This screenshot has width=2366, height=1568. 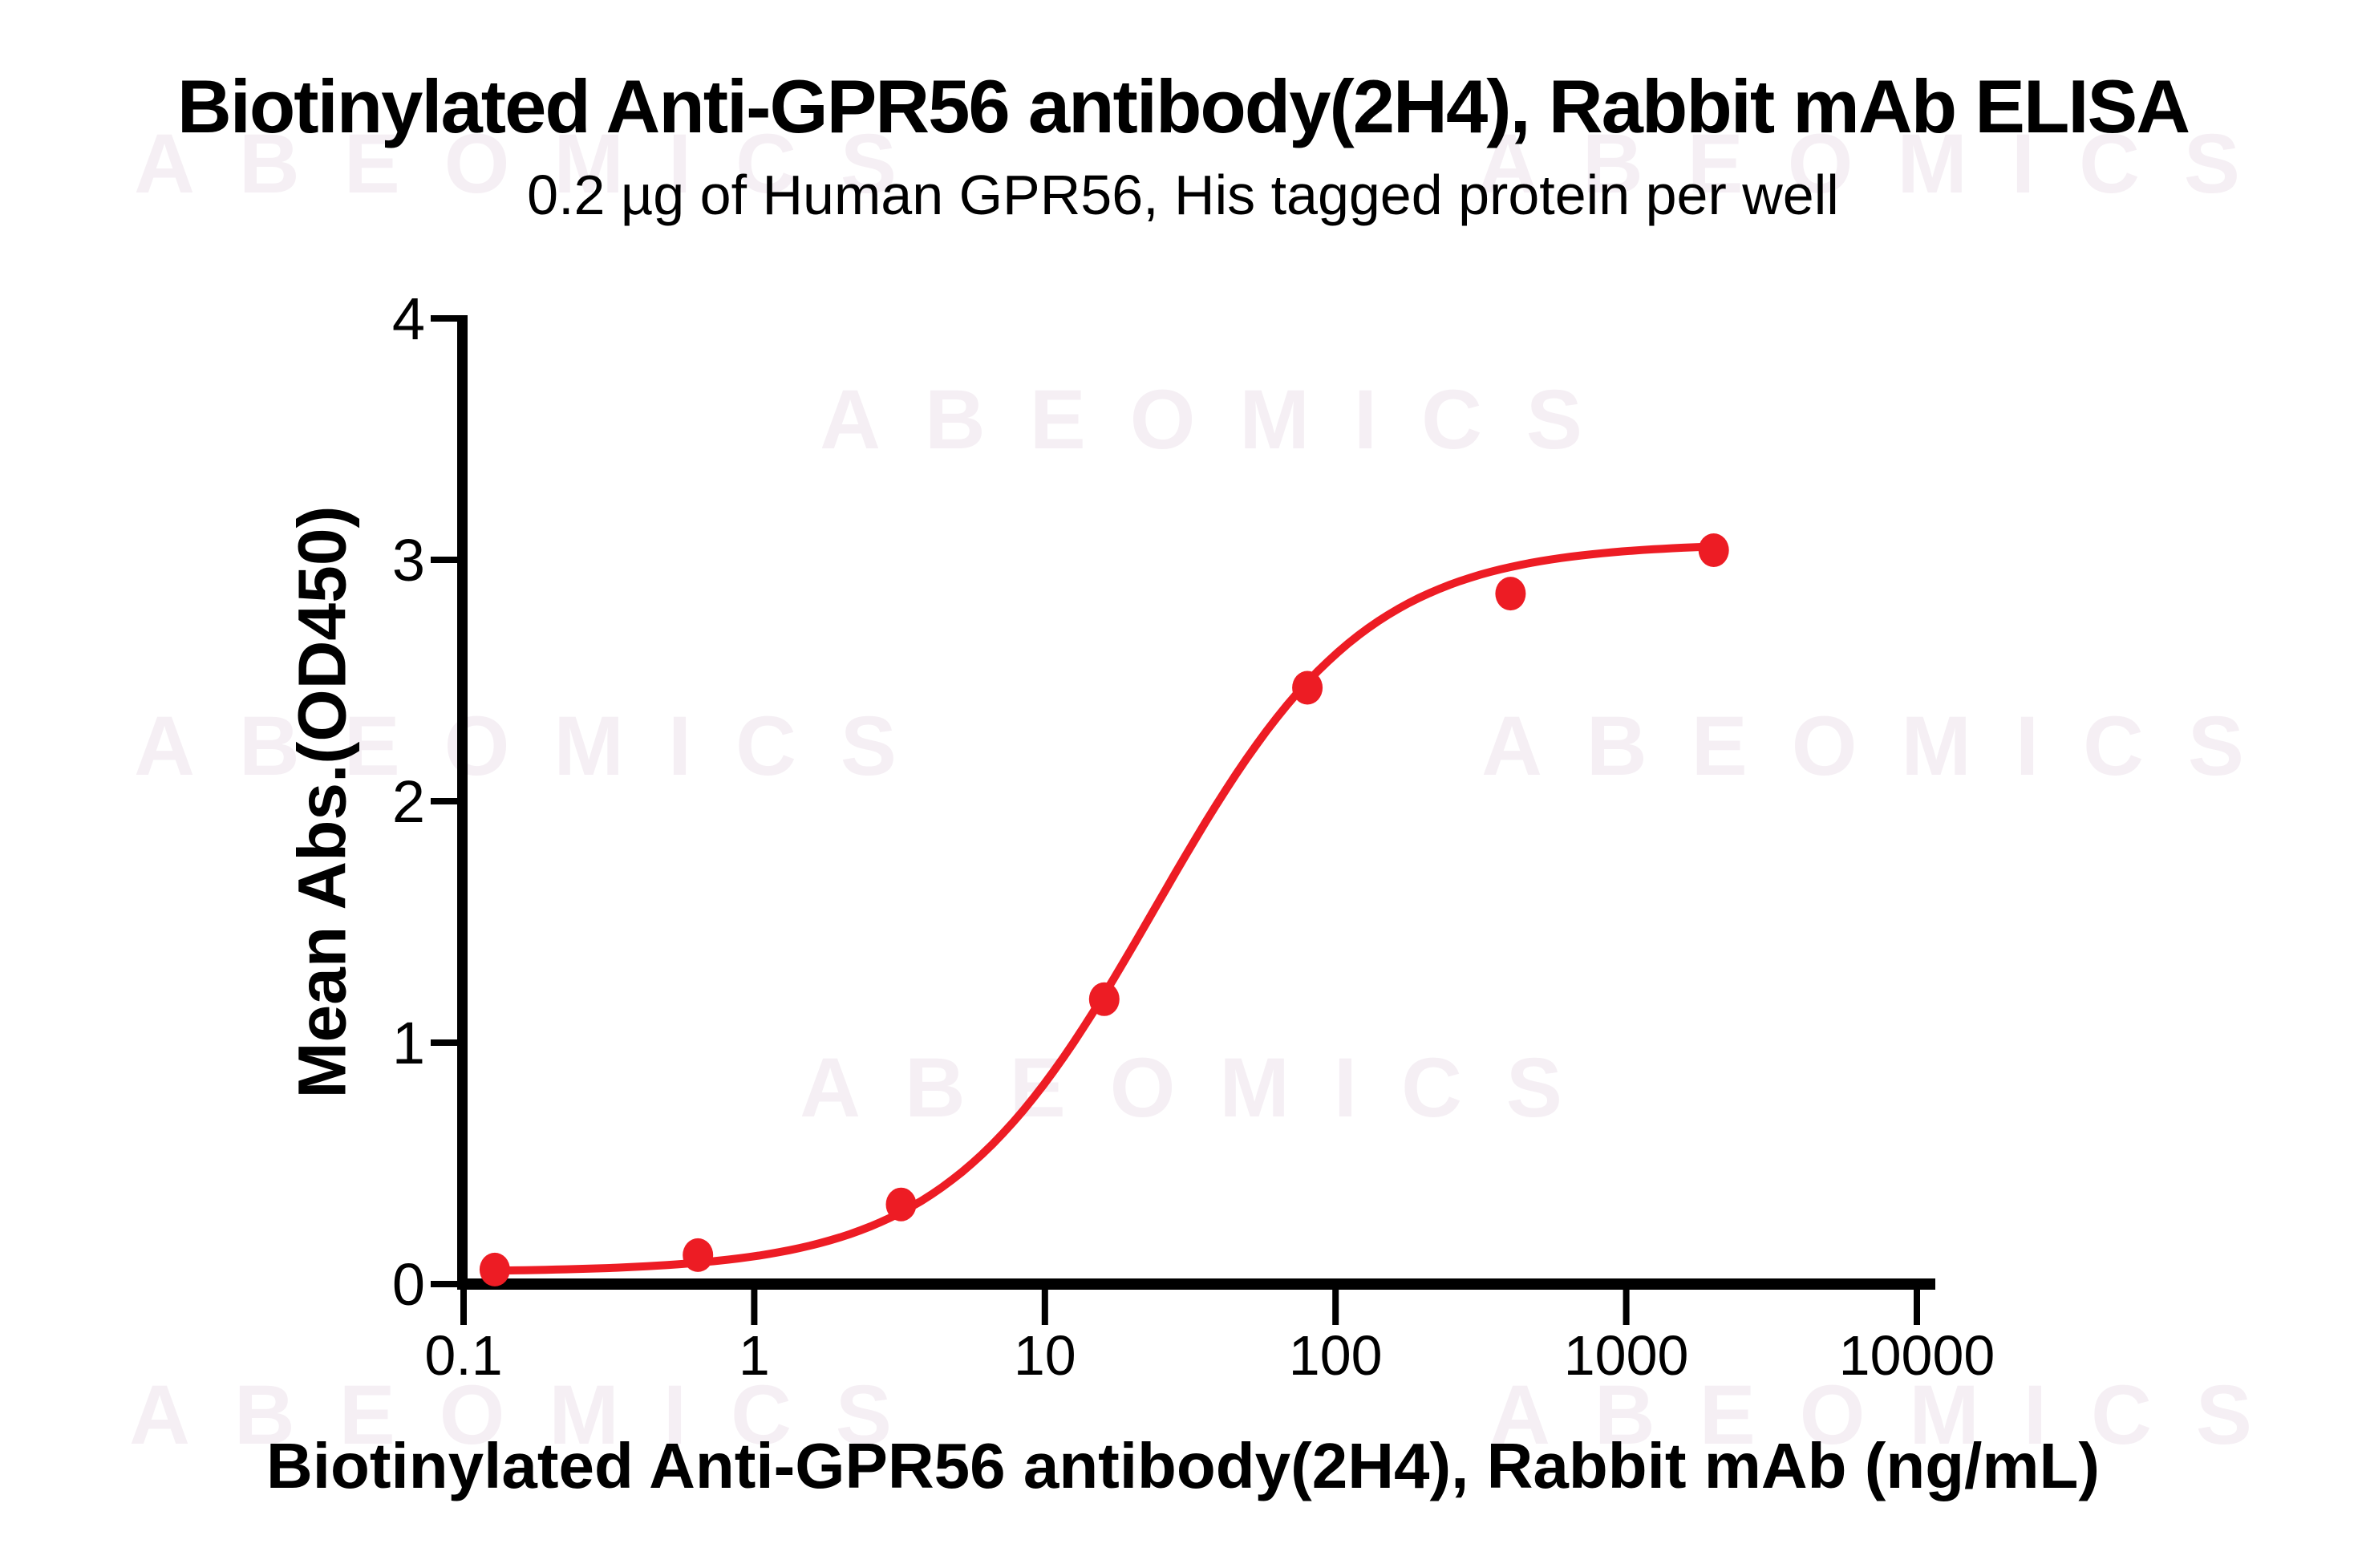 What do you see at coordinates (408, 1043) in the screenshot?
I see `y-tick-label: 1` at bounding box center [408, 1043].